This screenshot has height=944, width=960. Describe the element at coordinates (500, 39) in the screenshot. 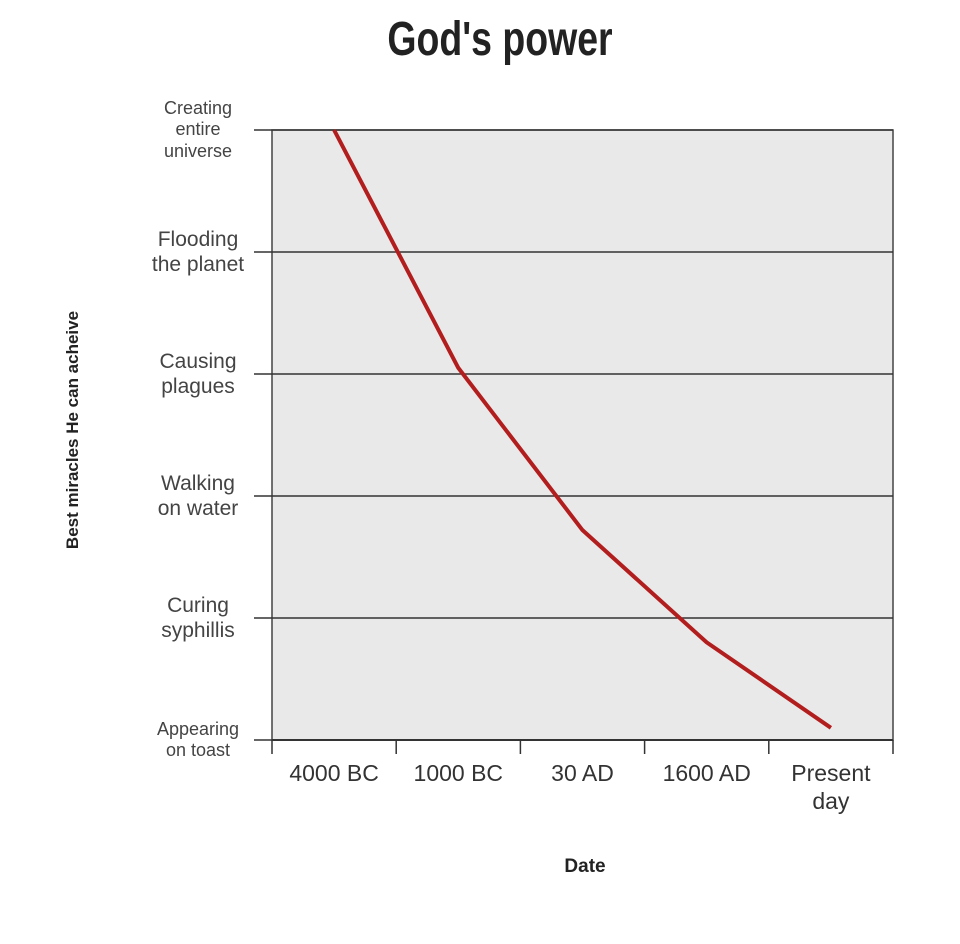

I see `chart-title: God's power` at that location.